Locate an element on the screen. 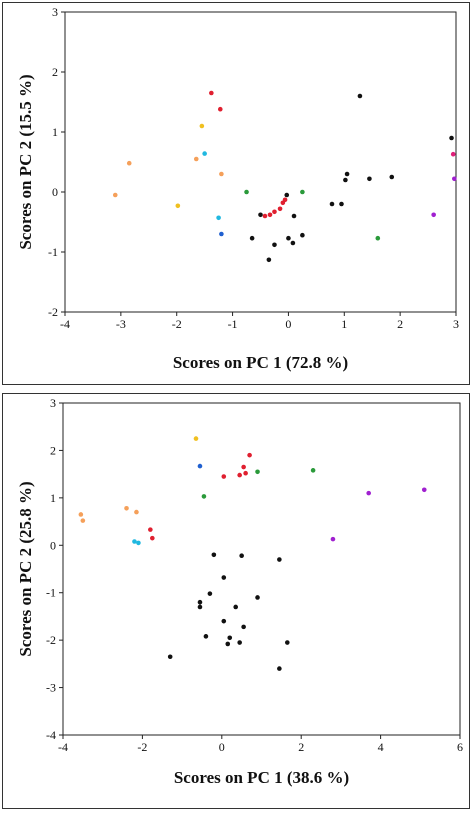 The image size is (474, 814). chart-1-y-tick-label: -2 is located at coordinates (53, 312).